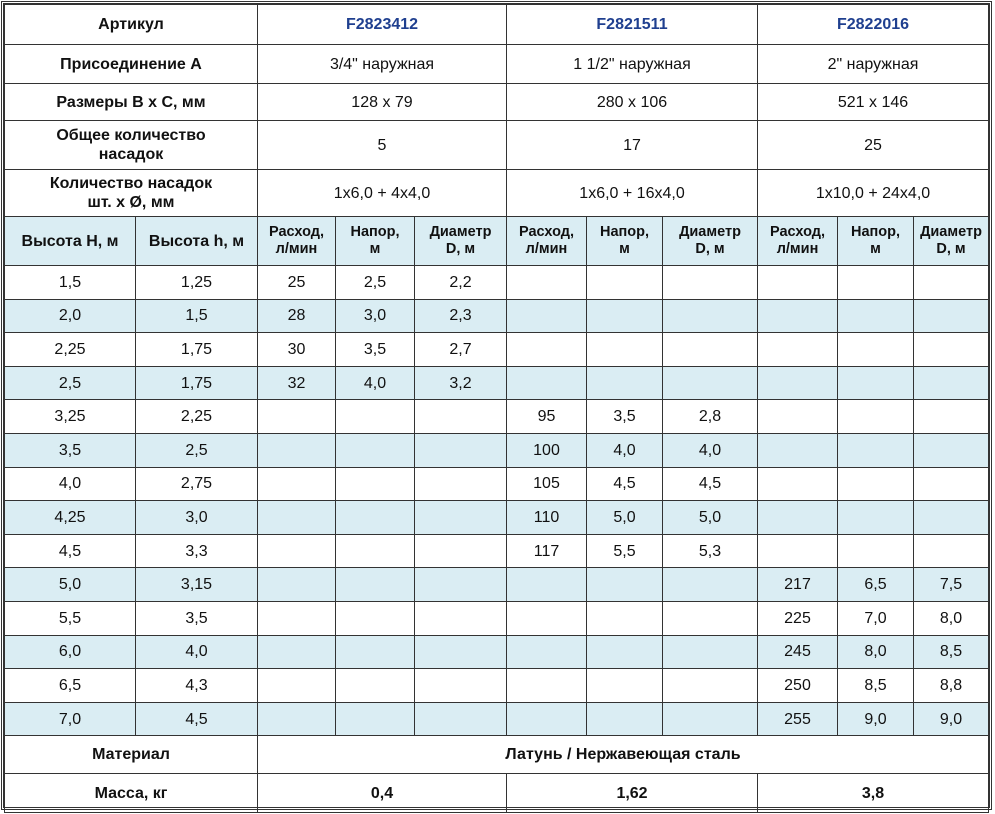 The width and height of the screenshot is (995, 814). Describe the element at coordinates (798, 618) in the screenshot. I see `table-cell: 225` at that location.